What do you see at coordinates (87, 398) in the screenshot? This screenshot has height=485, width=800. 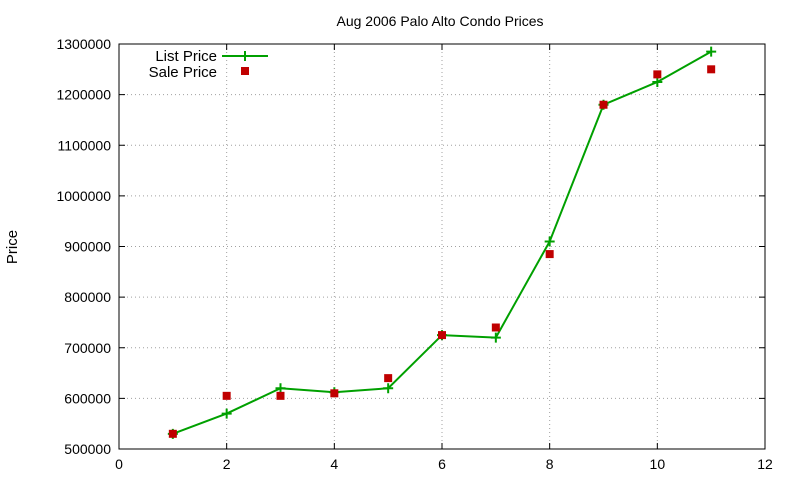 I see `y-tick-label: 600000` at bounding box center [87, 398].